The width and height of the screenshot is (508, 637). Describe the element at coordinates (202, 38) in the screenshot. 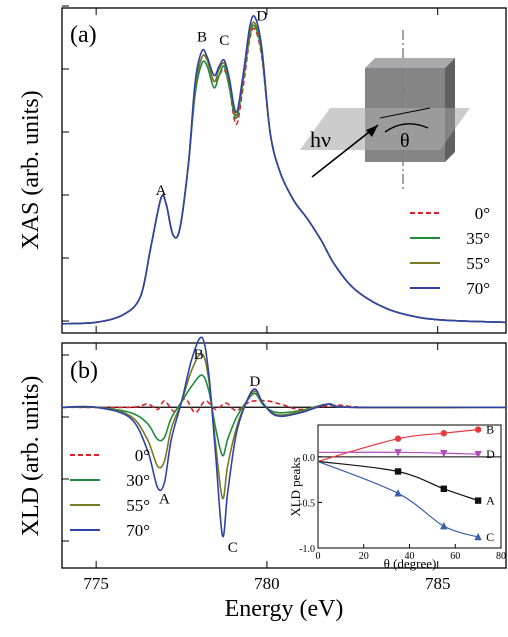

I see `xas-peak-label: B` at that location.